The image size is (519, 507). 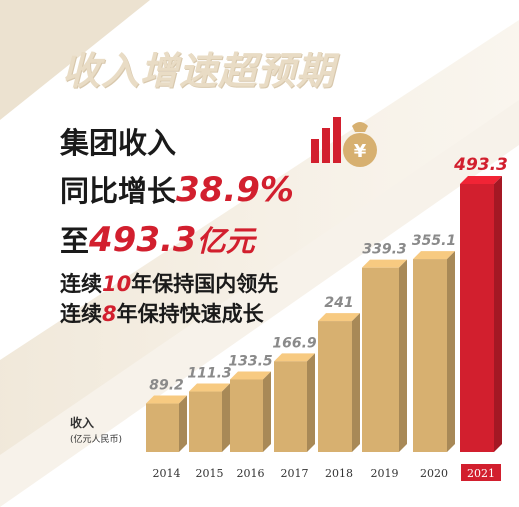 I want to click on headline-revenue: 集团收入, so click(x=118, y=141).